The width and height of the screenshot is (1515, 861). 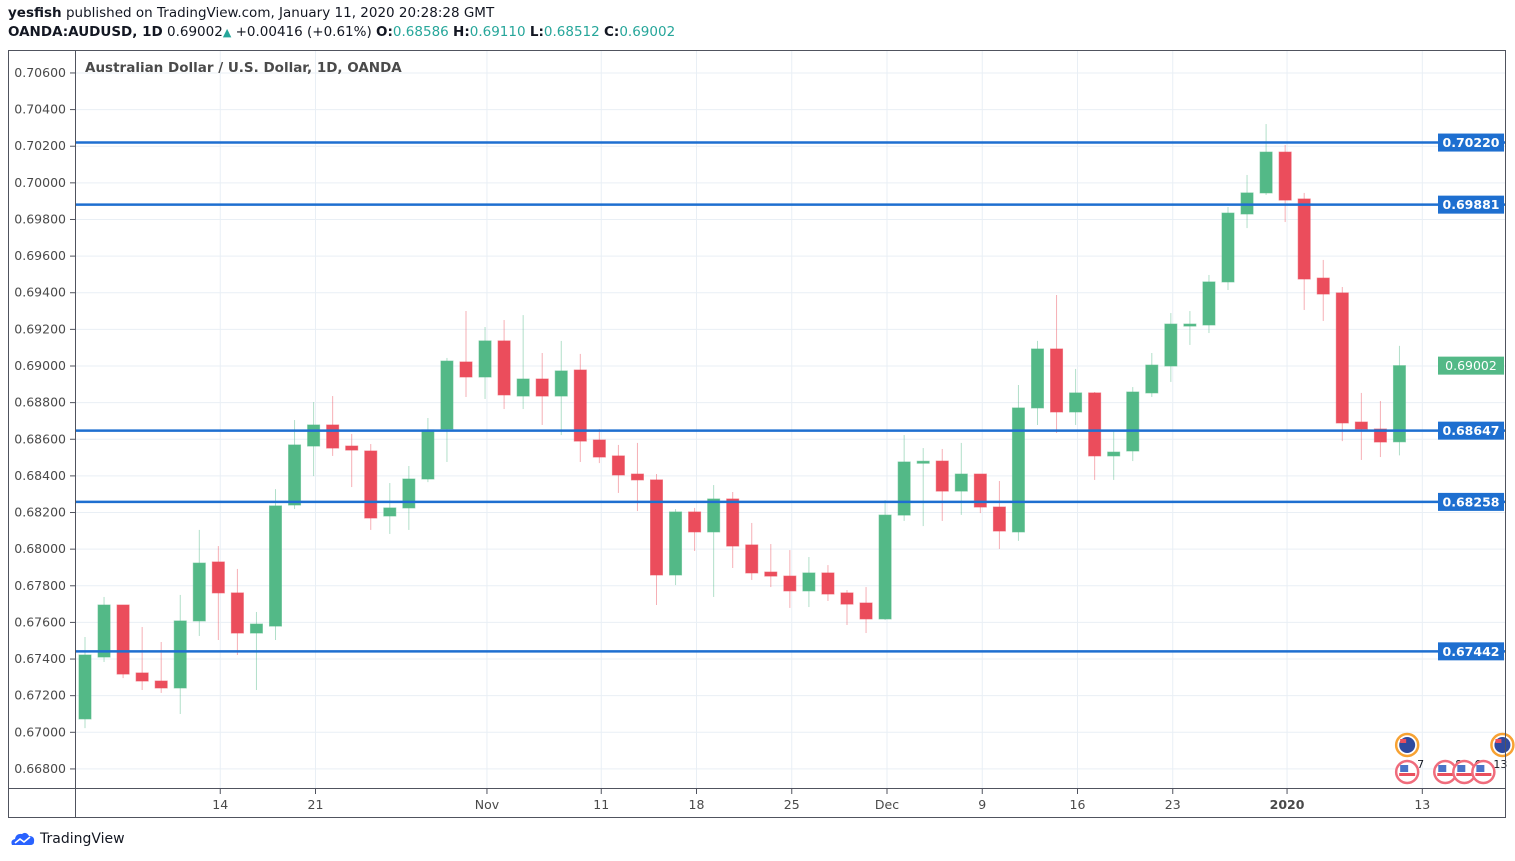 I want to click on price-tick-label: 0.68400, so click(x=40, y=475).